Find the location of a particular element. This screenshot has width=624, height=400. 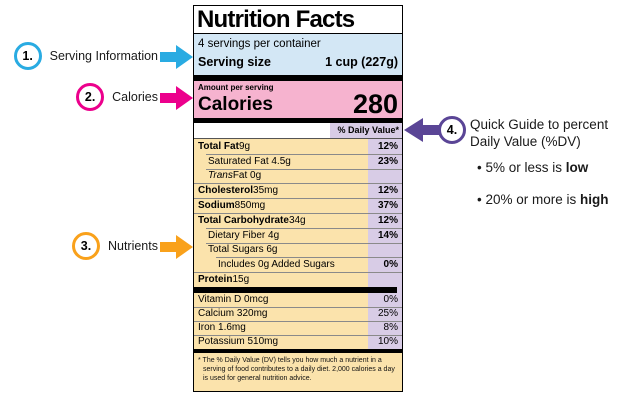

serving-size-value: 1 cup (227g) is located at coordinates (361, 62).